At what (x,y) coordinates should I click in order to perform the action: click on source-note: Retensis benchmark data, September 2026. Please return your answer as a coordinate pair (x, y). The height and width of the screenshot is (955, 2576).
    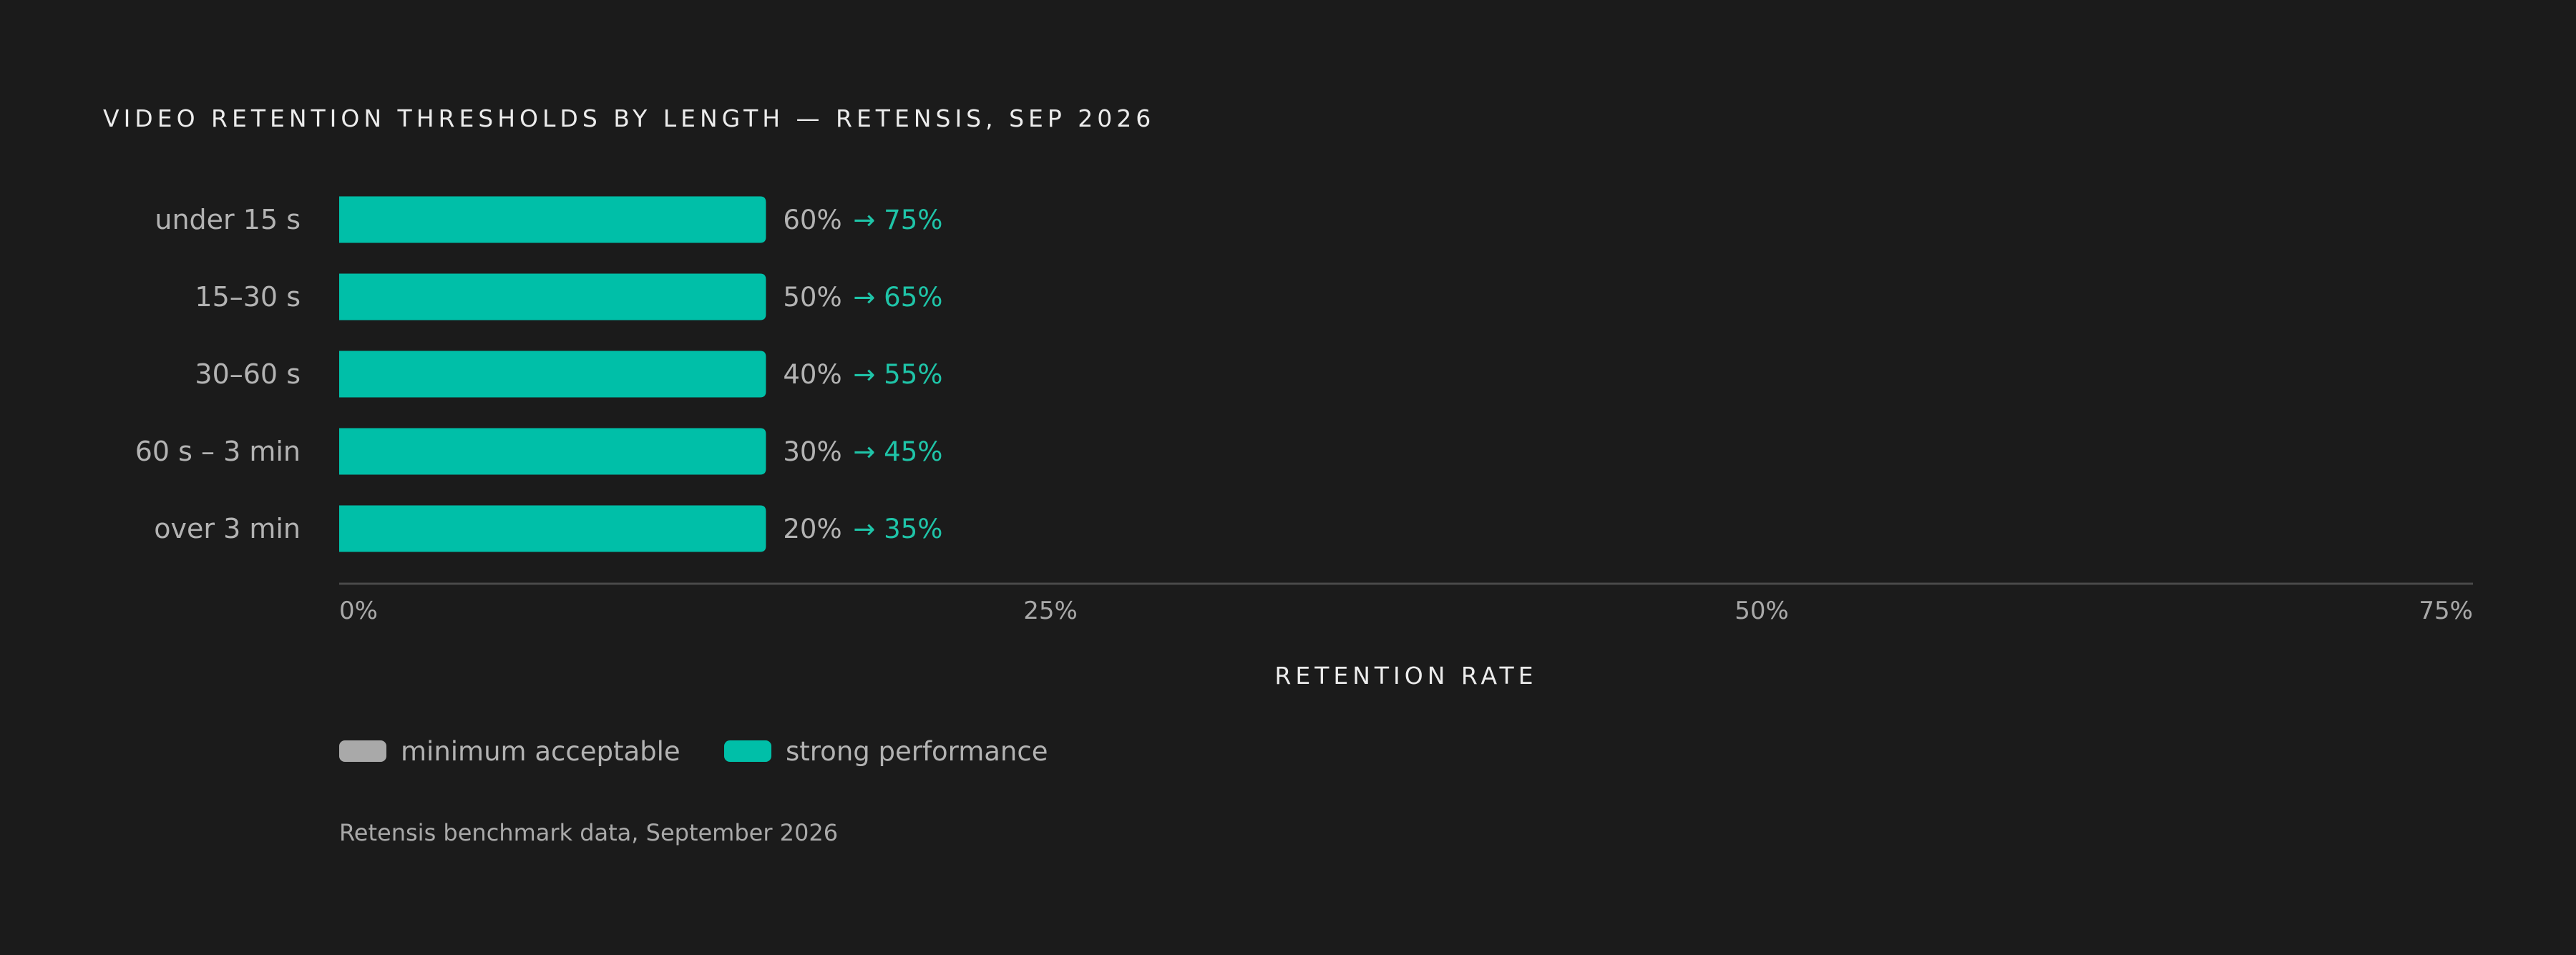
    Looking at the image, I should click on (588, 832).